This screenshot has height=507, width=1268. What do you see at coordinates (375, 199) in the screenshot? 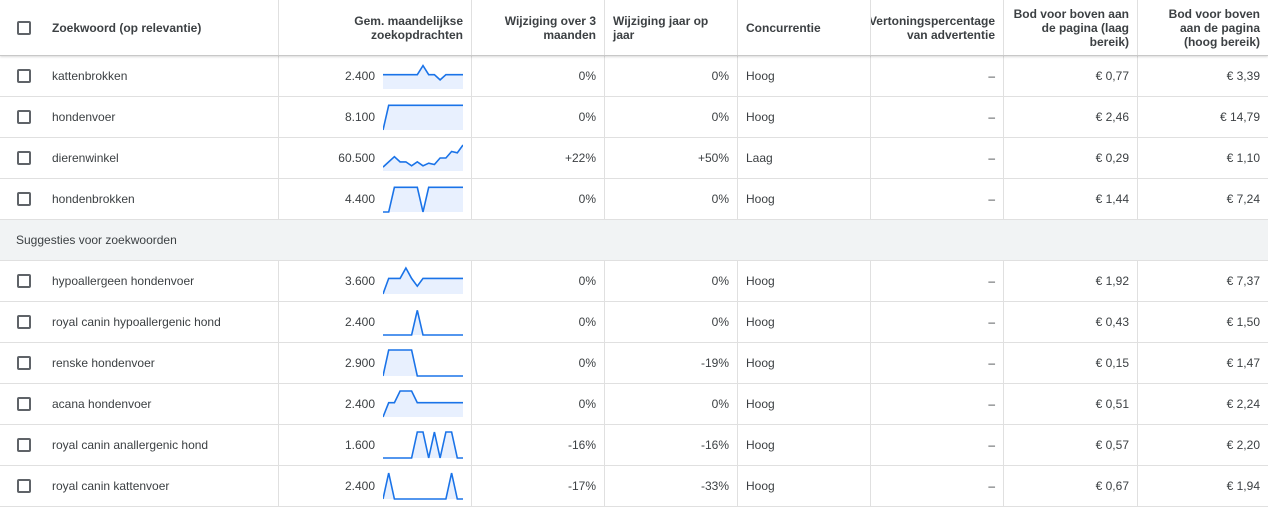
I see `volume-cell: 4.400` at bounding box center [375, 199].